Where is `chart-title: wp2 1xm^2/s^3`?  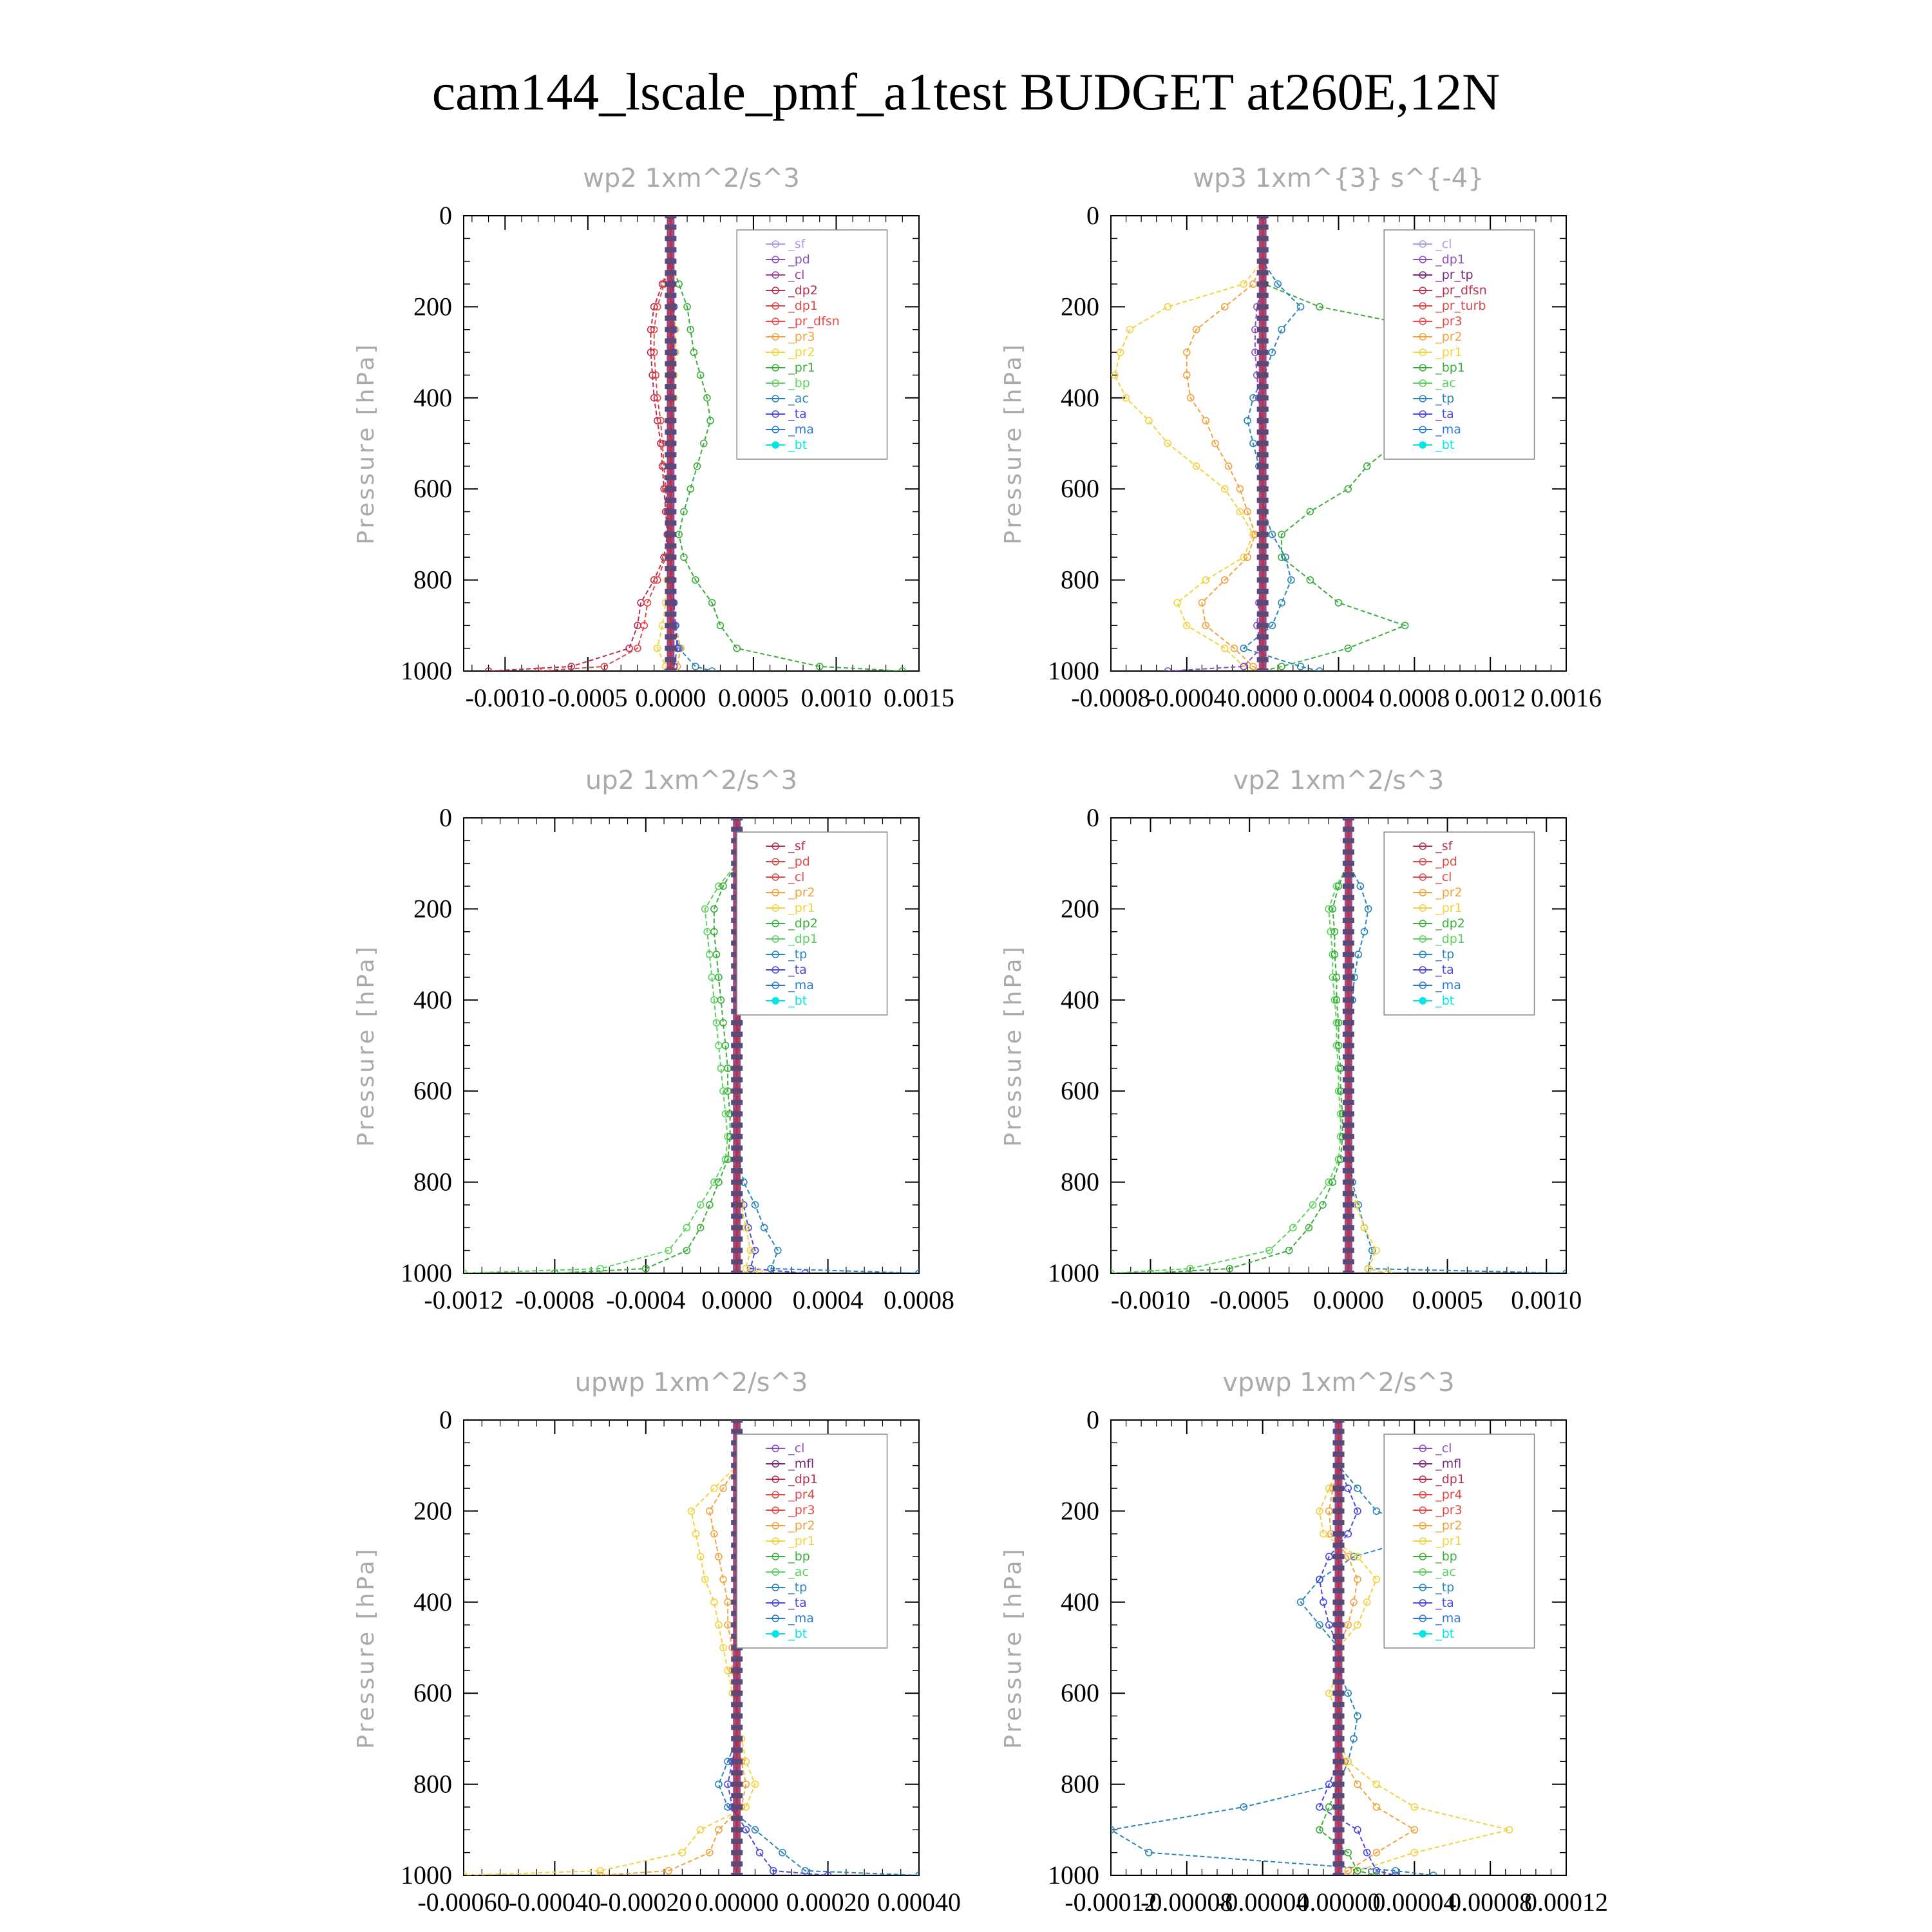
chart-title: wp2 1xm^2/s^3 is located at coordinates (691, 178).